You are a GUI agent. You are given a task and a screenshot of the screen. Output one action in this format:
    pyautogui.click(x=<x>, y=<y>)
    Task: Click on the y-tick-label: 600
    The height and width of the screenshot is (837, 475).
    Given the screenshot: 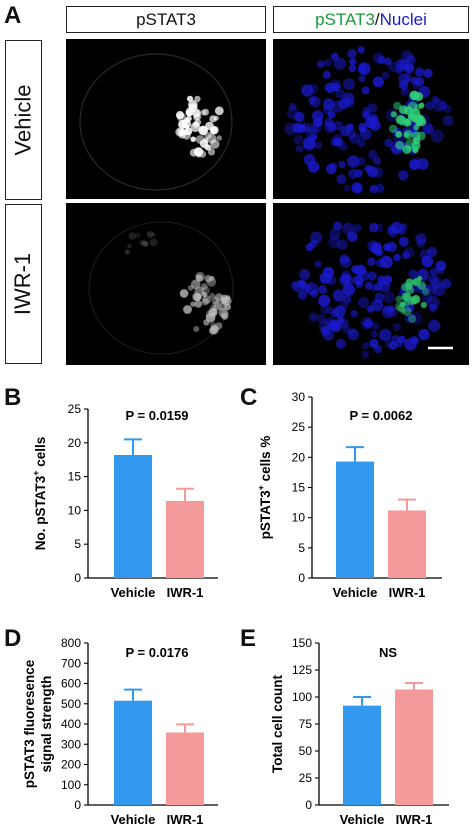 What is the action you would take?
    pyautogui.click(x=71, y=684)
    